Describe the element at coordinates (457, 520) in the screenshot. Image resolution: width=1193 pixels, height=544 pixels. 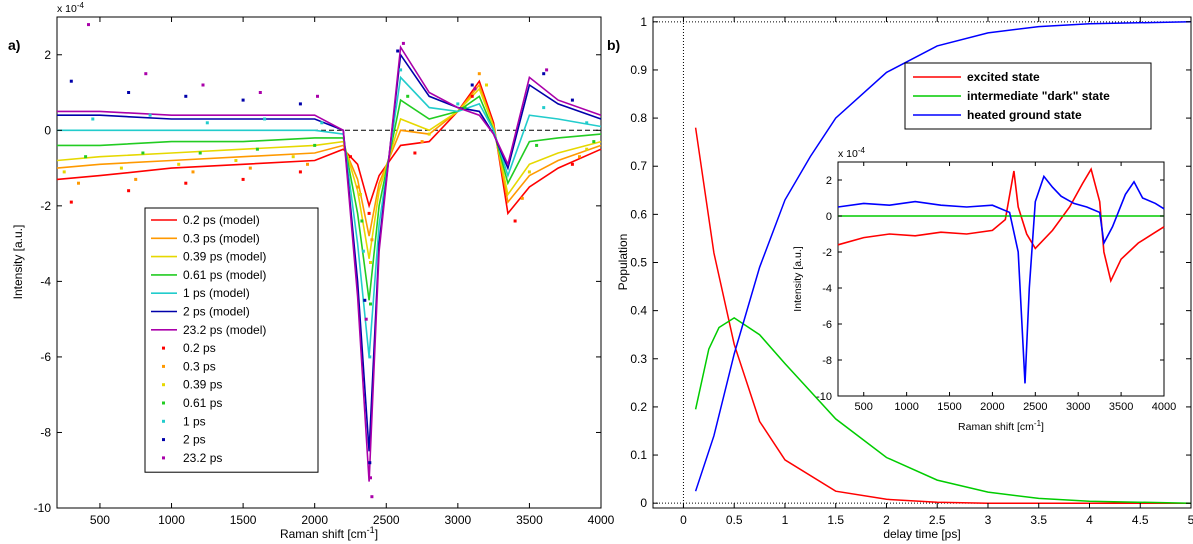
I see `x-tick-label: 3000` at that location.